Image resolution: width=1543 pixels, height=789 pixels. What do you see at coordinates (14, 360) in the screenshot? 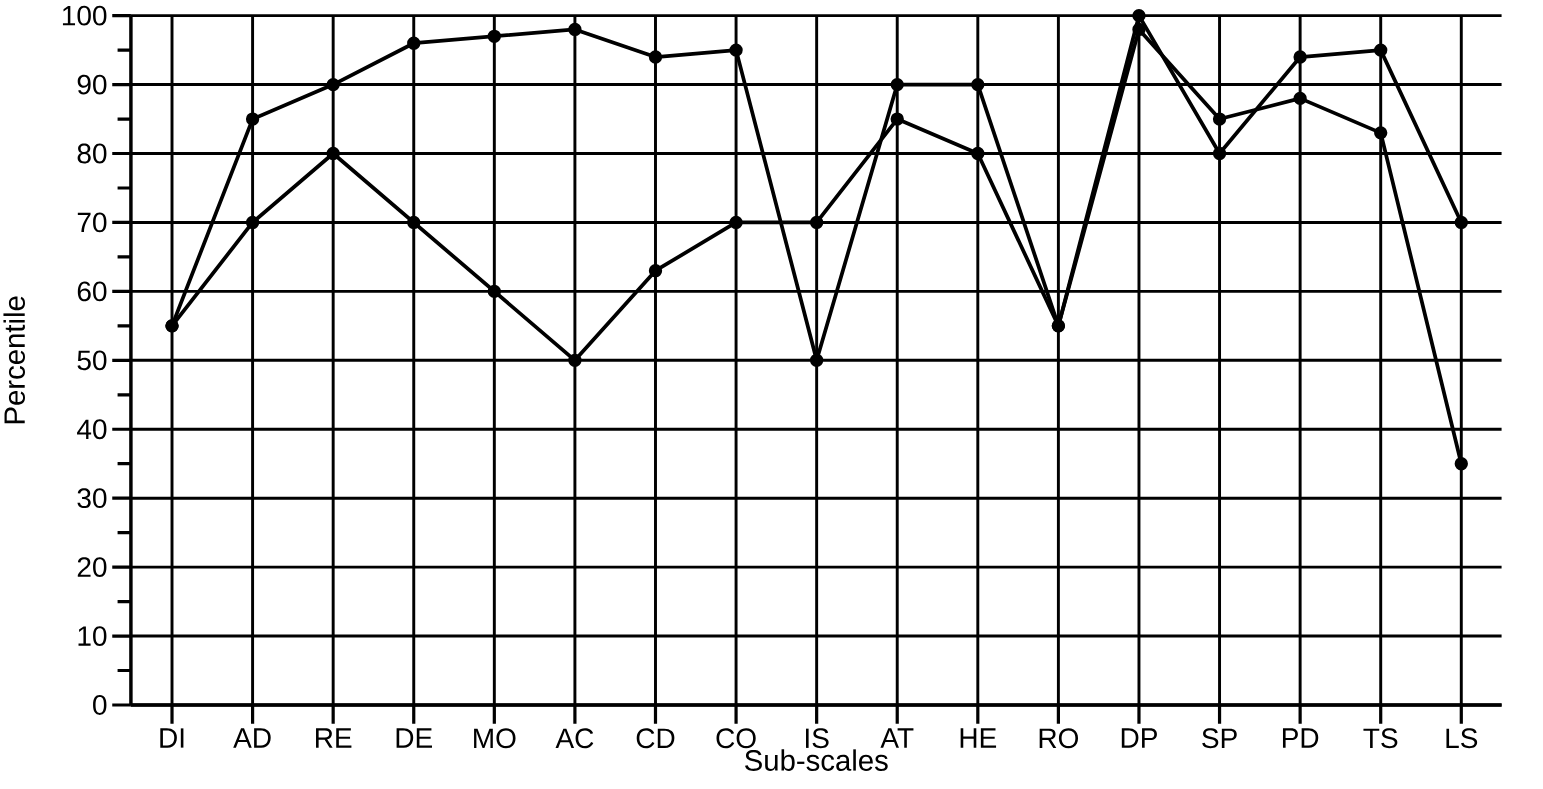
I see `y-axis-title: Percentile` at bounding box center [14, 360].